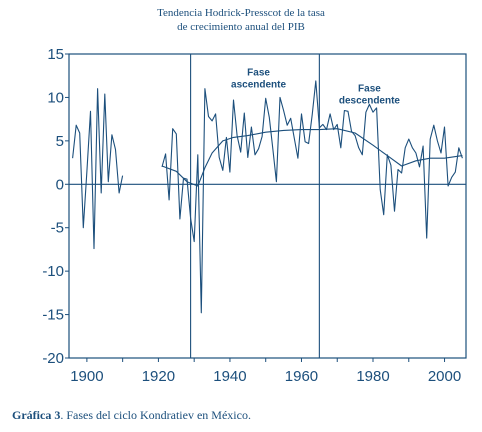  I want to click on x-tick-label: 1940, so click(229, 376).